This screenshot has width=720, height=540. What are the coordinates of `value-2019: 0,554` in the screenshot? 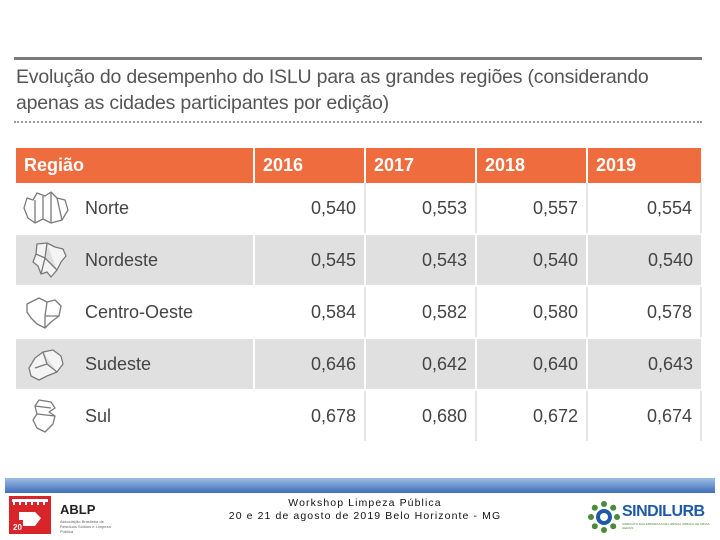 It's located at (644, 209).